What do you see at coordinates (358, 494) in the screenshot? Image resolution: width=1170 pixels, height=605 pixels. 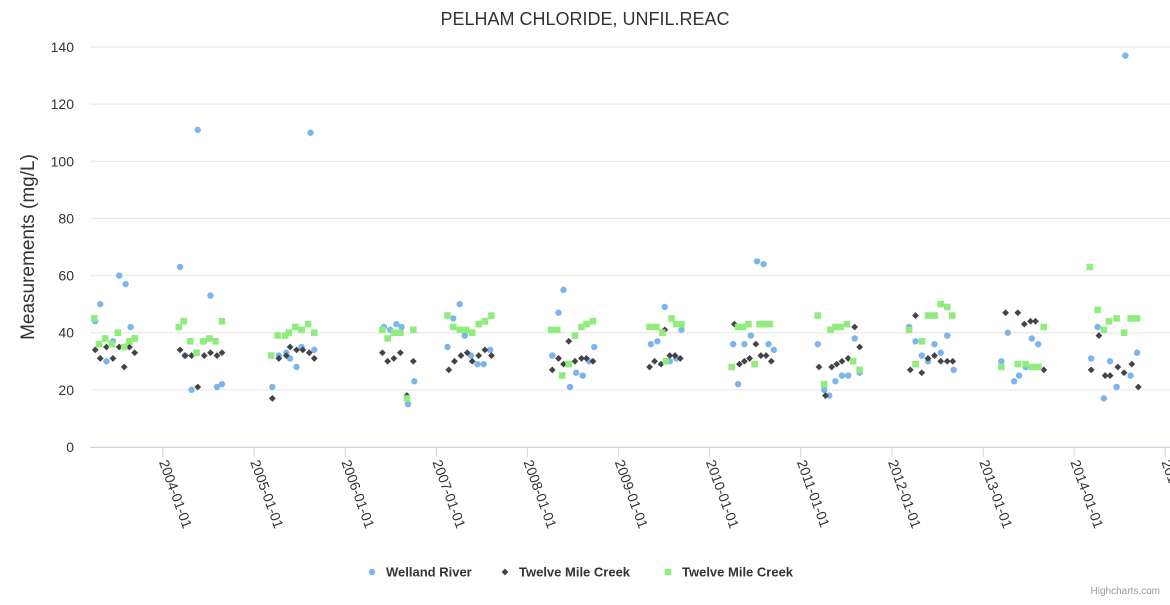 I see `x-tick-label: 2006-01-01` at bounding box center [358, 494].